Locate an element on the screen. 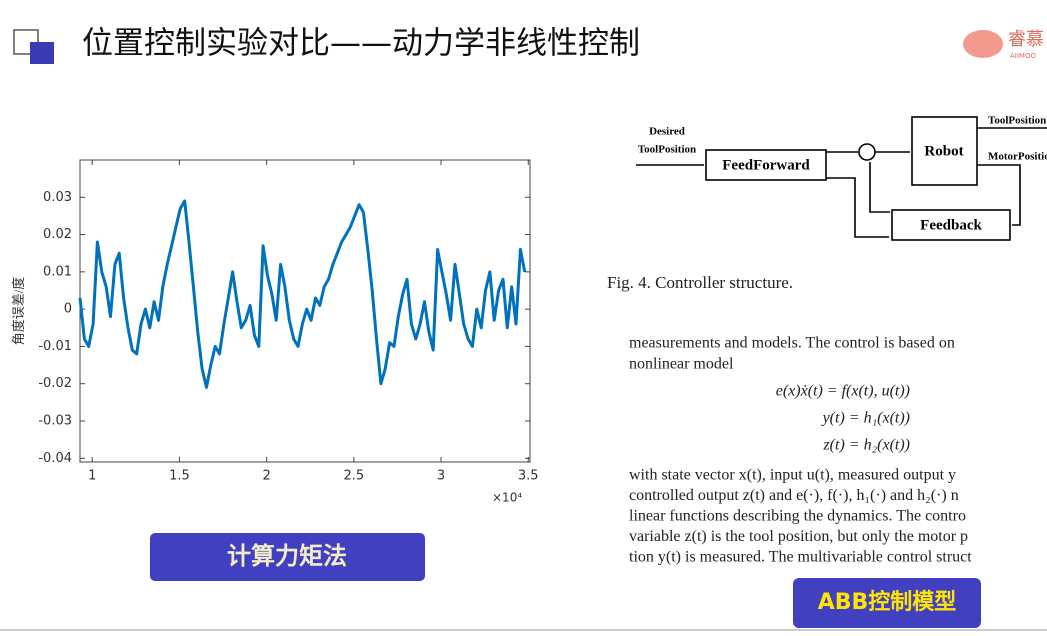 Image resolution: width=1047 pixels, height=636 pixels. caption: Fig. 4. Controller structure. is located at coordinates (700, 282).